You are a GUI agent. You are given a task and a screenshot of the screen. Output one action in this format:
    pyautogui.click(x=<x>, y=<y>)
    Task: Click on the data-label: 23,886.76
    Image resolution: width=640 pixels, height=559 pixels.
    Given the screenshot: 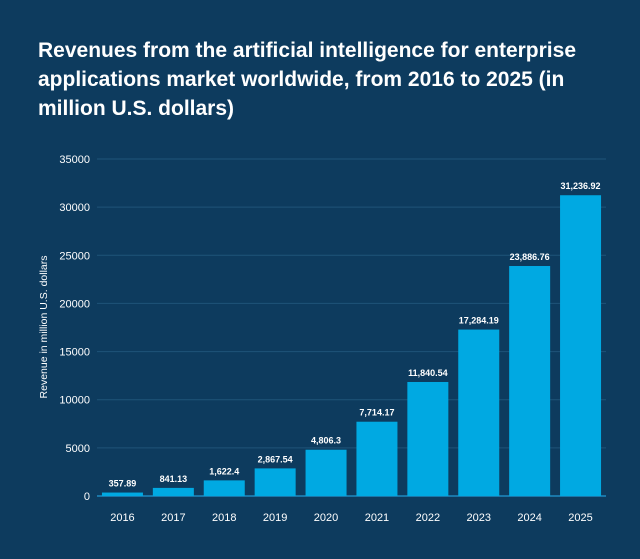 What is the action you would take?
    pyautogui.click(x=530, y=257)
    